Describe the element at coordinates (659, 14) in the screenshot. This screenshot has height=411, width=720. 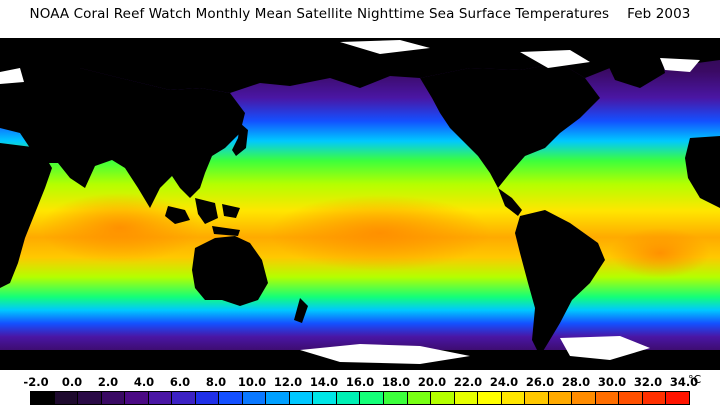
I see `title-date: Feb 2003` at that location.